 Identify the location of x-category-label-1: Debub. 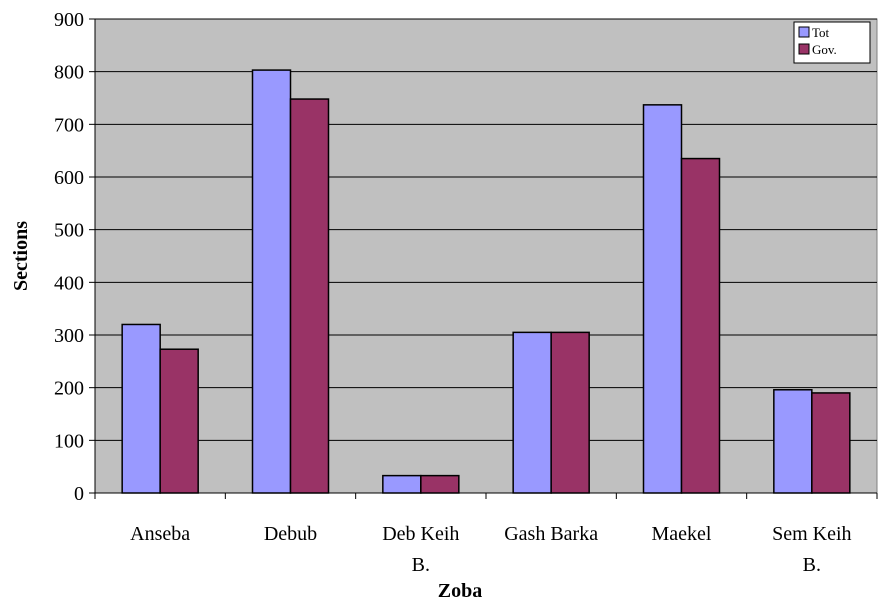
(290, 534).